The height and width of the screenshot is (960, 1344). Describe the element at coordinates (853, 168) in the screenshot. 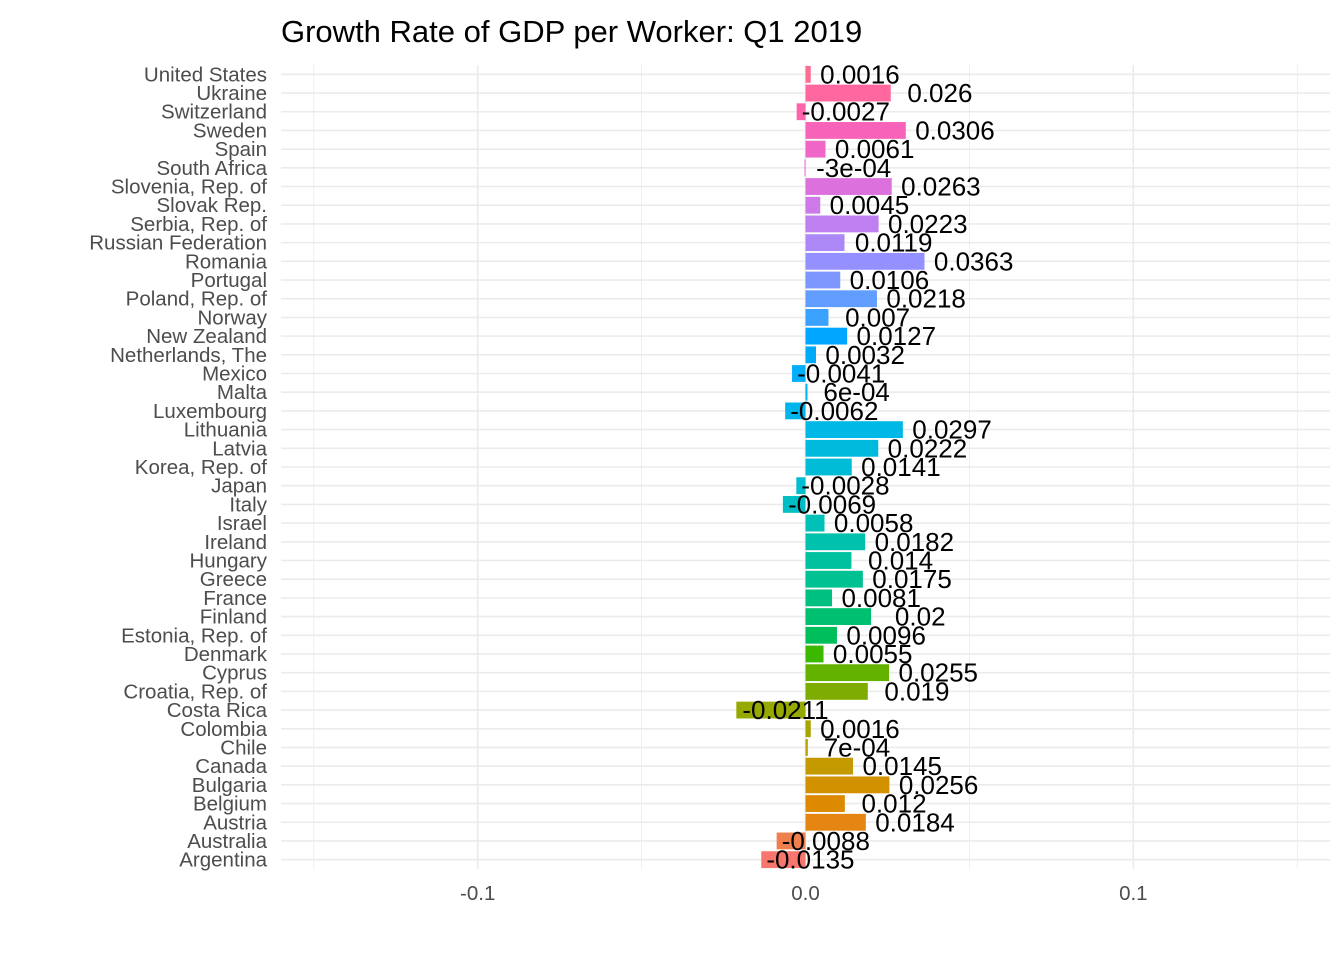

I see `data-label: -3e-04` at that location.